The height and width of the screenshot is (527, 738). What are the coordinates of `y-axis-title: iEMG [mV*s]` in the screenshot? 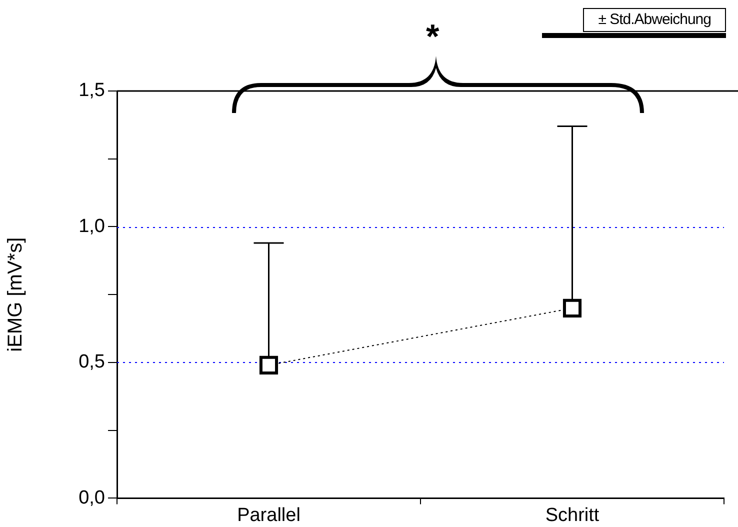 It's located at (15, 294).